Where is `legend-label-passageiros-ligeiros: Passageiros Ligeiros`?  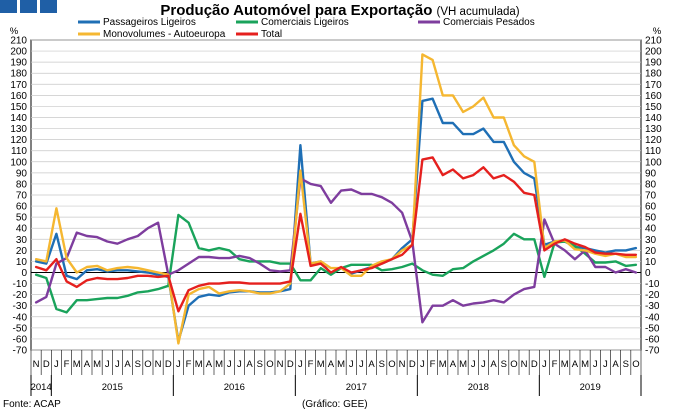 legend-label-passageiros-ligeiros: Passageiros Ligeiros is located at coordinates (149, 22).